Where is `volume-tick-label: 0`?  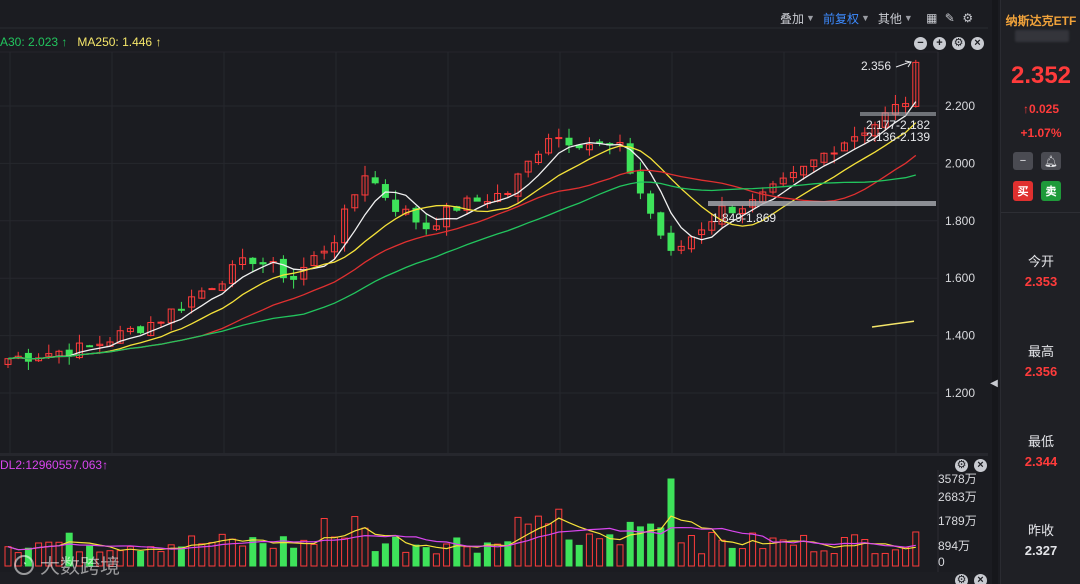 volume-tick-label: 0 is located at coordinates (941, 562).